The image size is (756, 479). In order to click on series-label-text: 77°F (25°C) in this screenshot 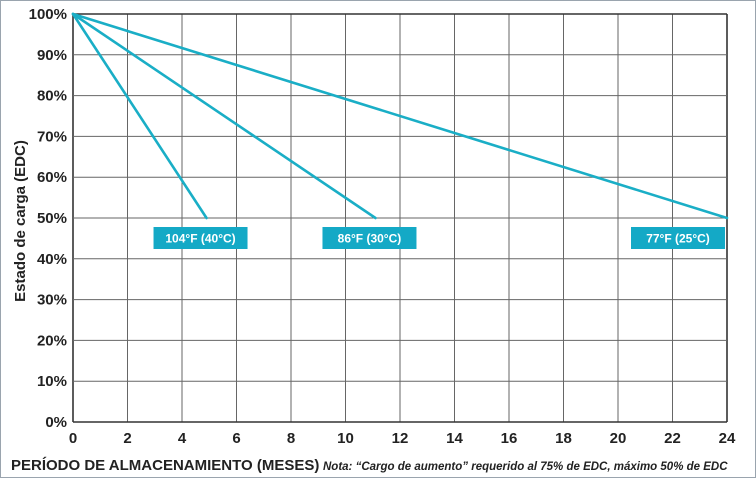, I will do `click(678, 239)`.